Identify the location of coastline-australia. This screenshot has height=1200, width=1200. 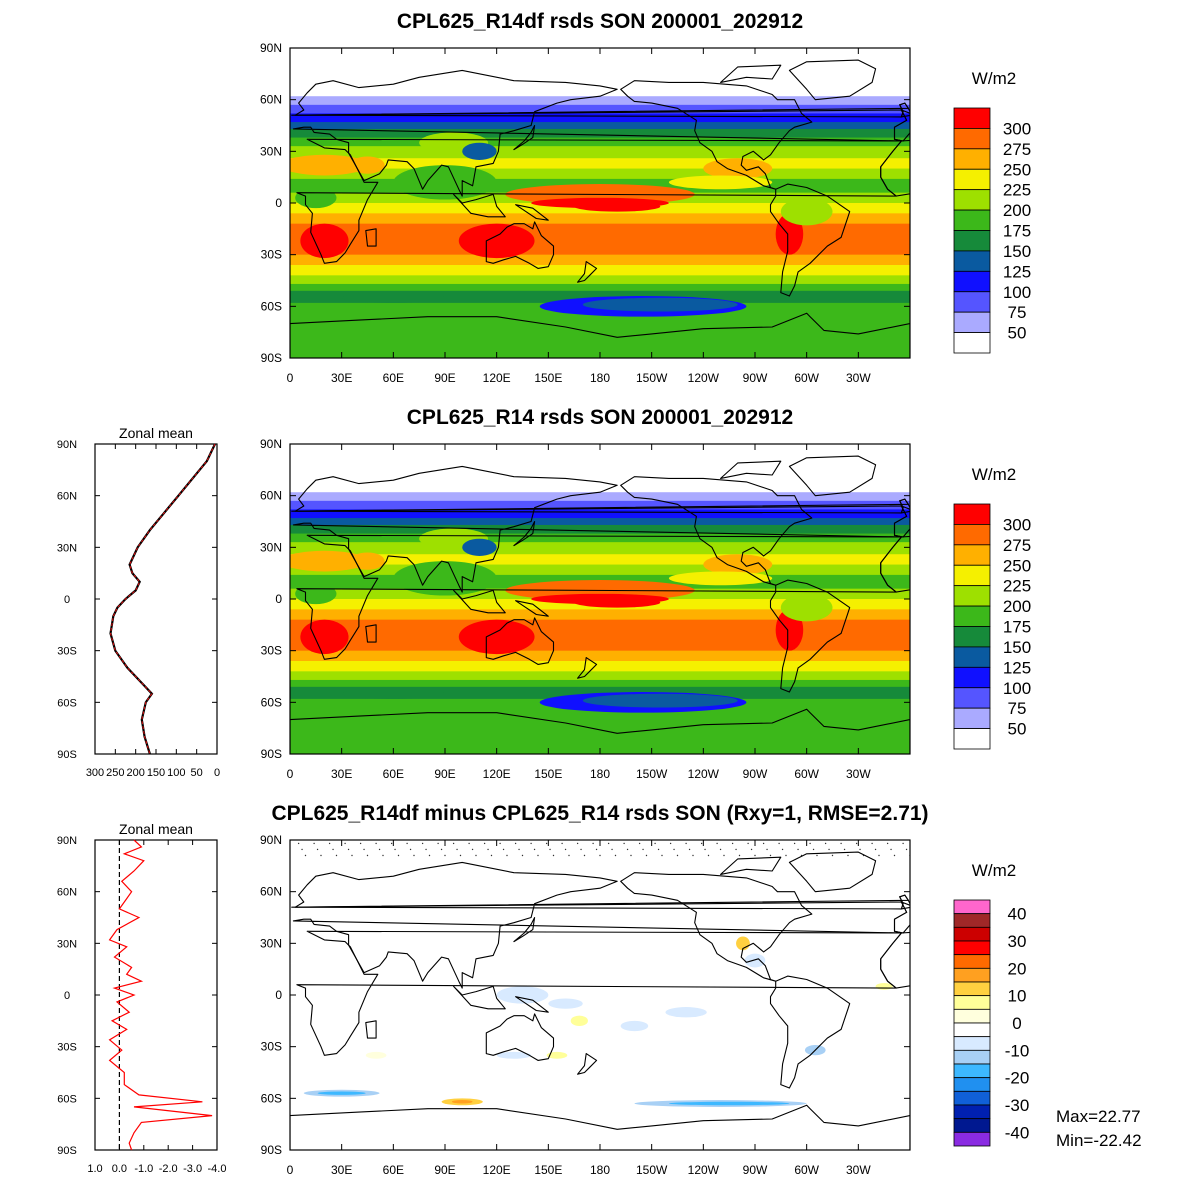
(520, 245).